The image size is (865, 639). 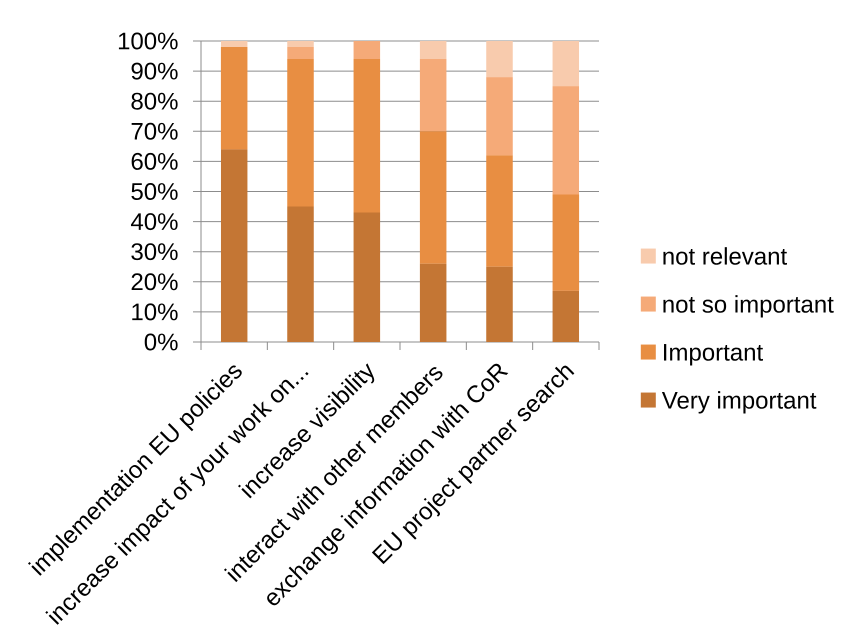 What do you see at coordinates (725, 256) in the screenshot?
I see `legend-label: not relevant` at bounding box center [725, 256].